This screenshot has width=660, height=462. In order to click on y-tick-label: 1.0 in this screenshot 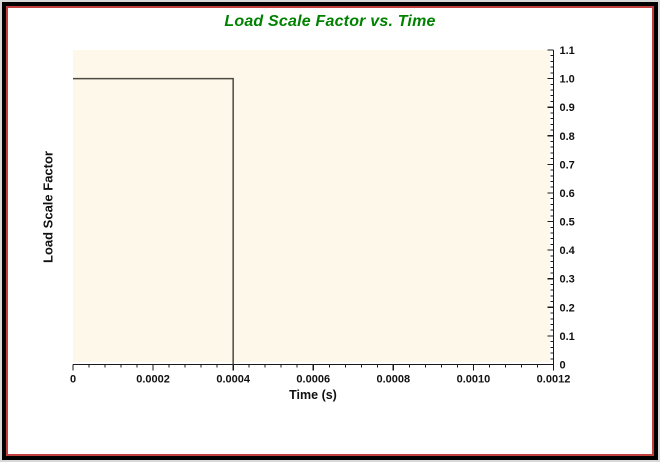, I will do `click(567, 80)`.